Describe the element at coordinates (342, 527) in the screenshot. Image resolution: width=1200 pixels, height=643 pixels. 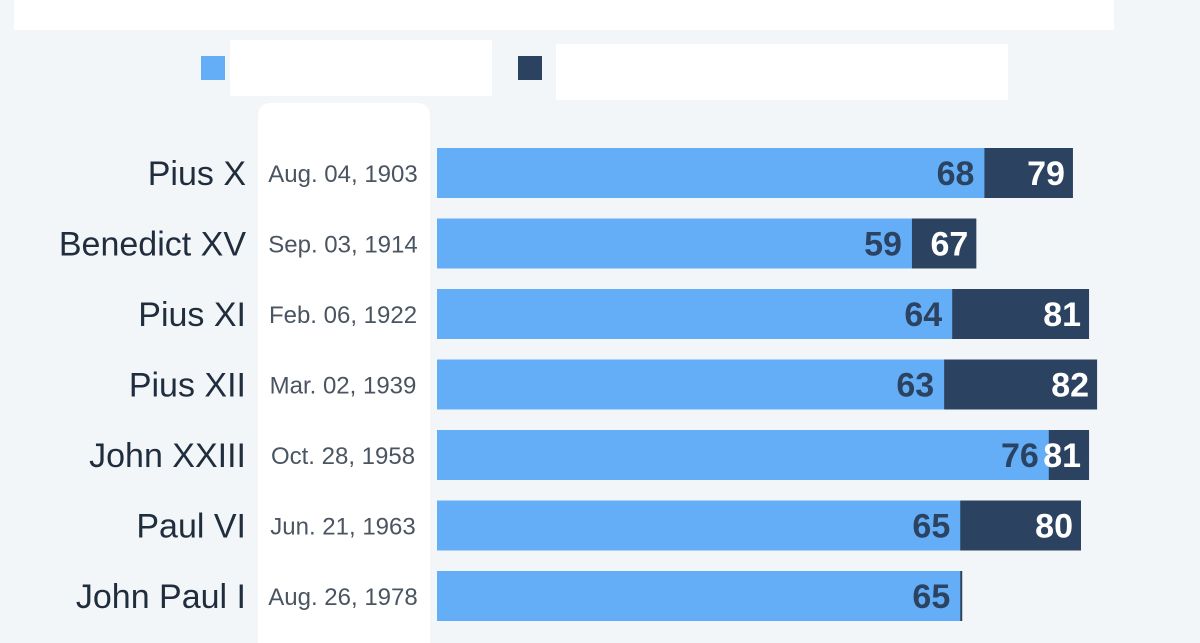
I see `election-date-label: Jun. 21, 1963` at that location.